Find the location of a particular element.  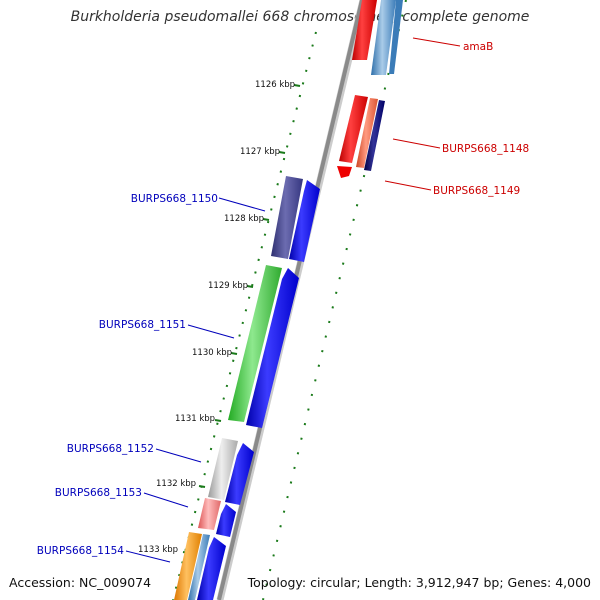

gene-burps668-1152-arrow is located at coordinates (239, 474).